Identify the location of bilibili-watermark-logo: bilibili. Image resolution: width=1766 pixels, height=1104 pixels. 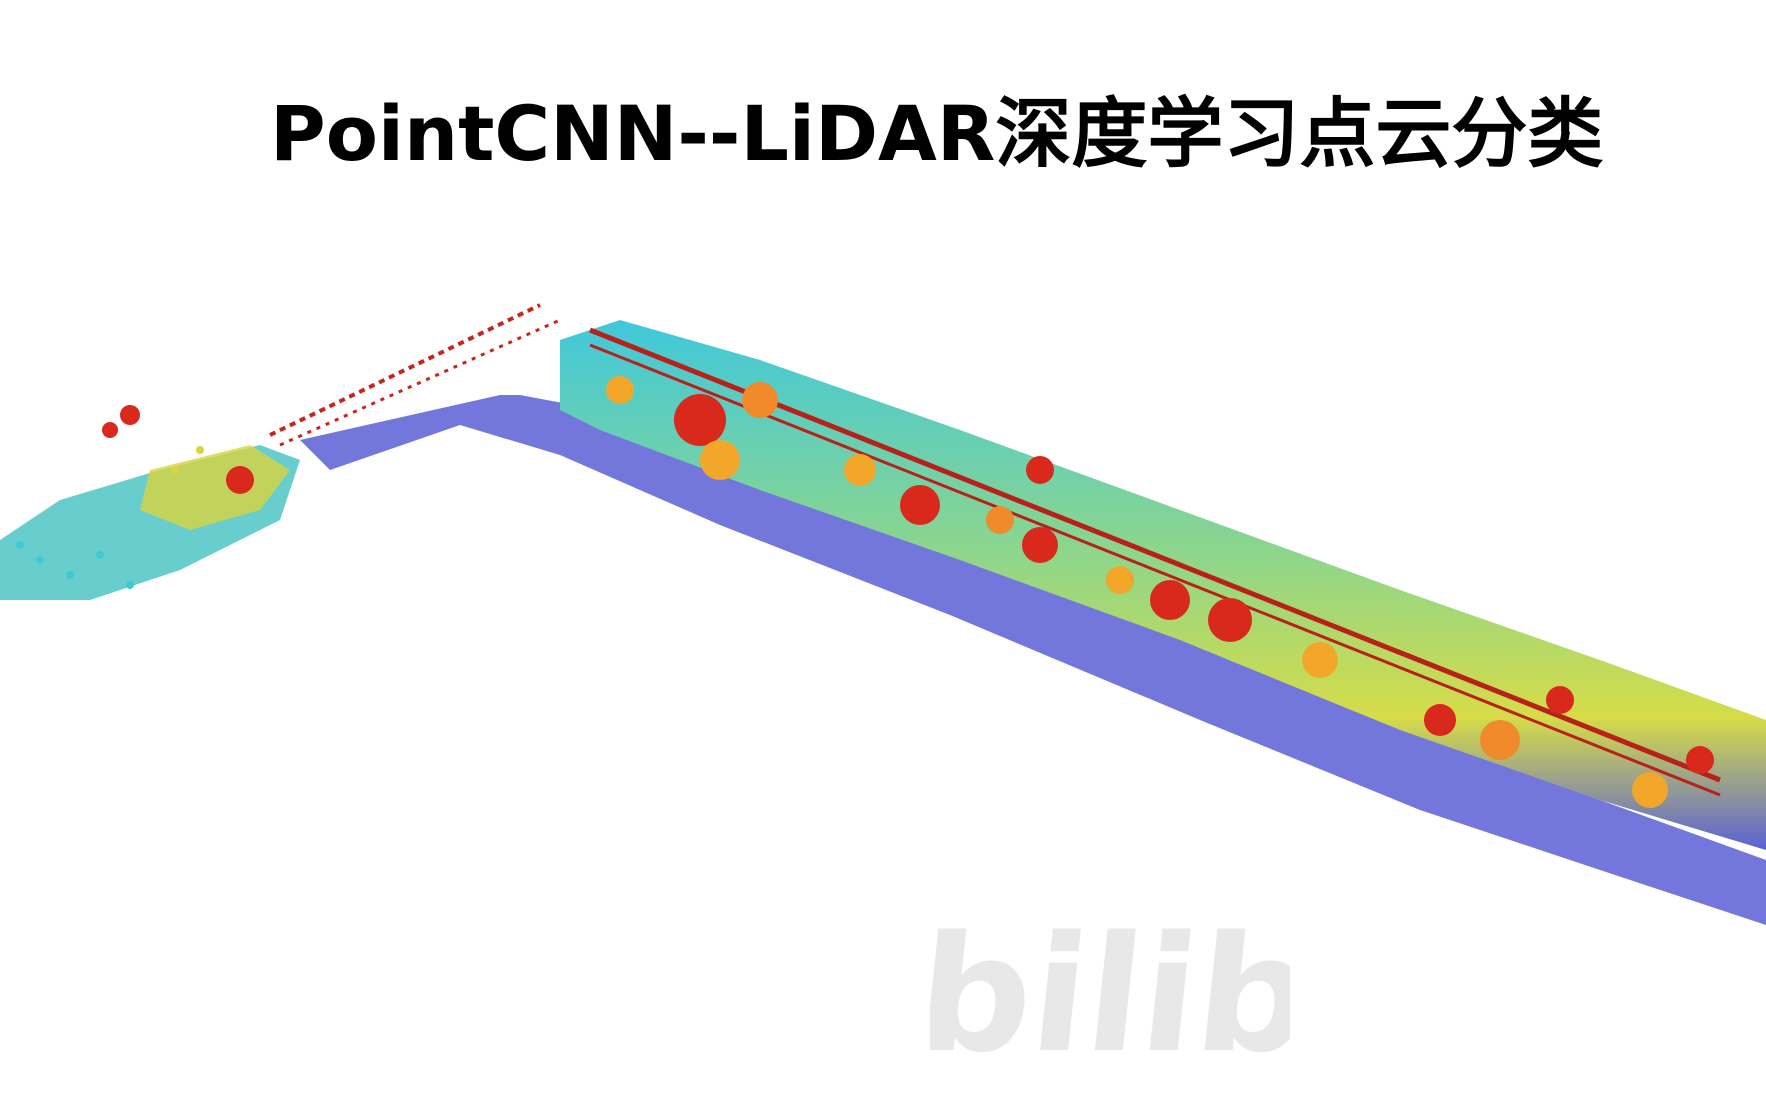
(1110, 990).